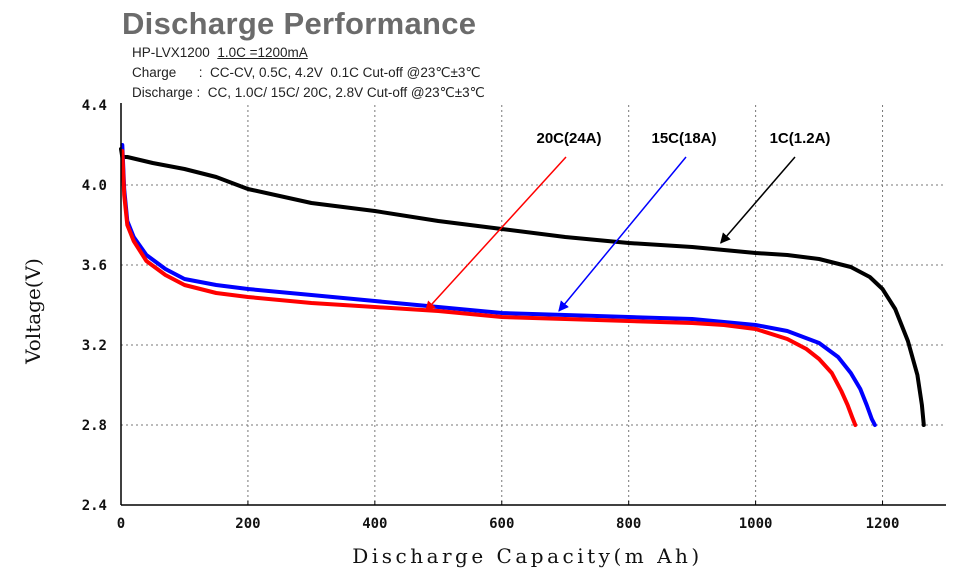 The width and height of the screenshot is (960, 588). What do you see at coordinates (501, 524) in the screenshot?
I see `x-tick-label: 600` at bounding box center [501, 524].